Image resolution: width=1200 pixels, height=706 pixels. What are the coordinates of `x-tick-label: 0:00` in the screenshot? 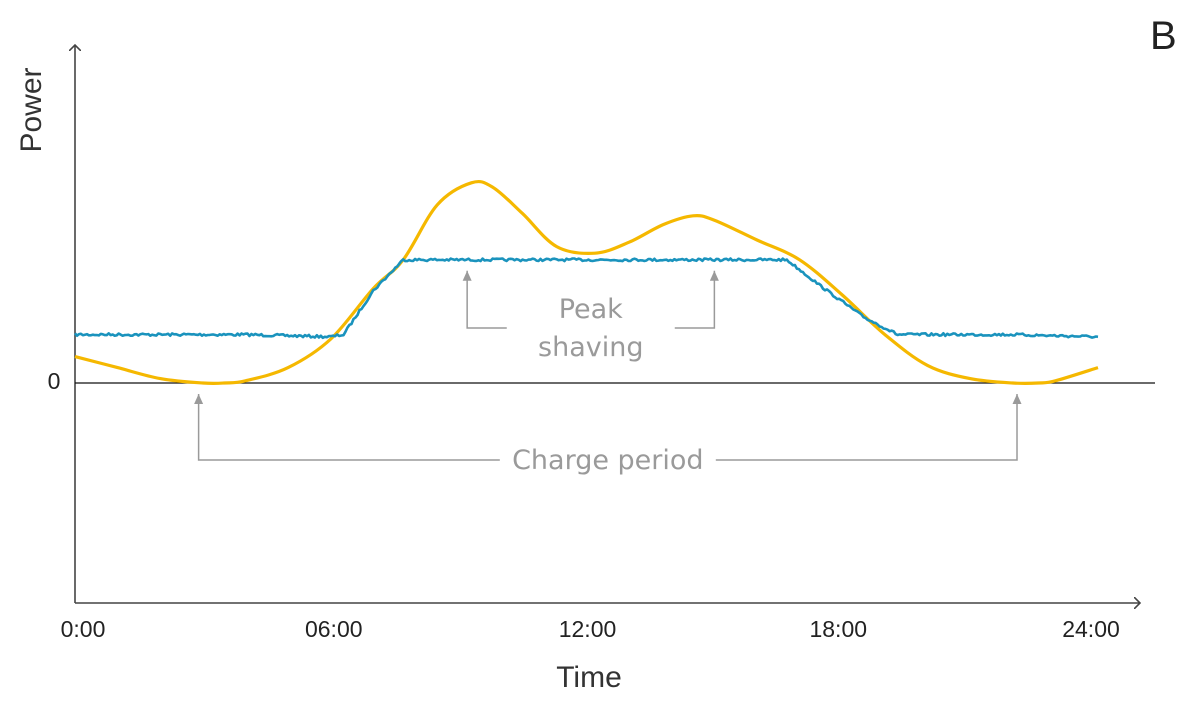 It's located at (83, 629).